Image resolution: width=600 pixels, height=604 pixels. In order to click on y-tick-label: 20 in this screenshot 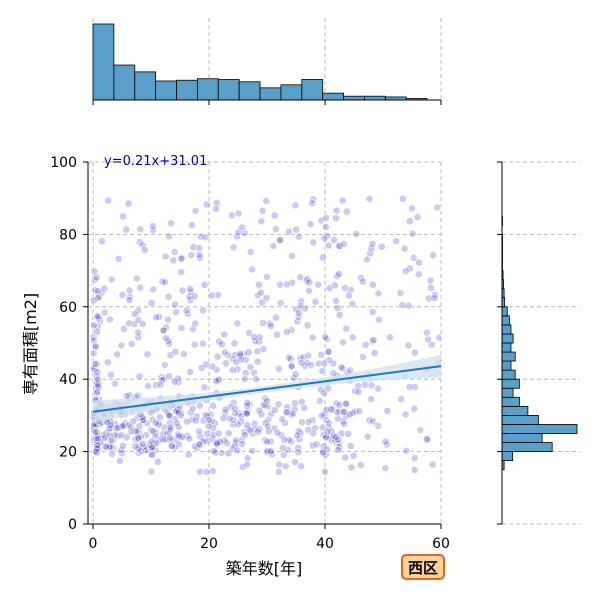, I will do `click(68, 453)`.